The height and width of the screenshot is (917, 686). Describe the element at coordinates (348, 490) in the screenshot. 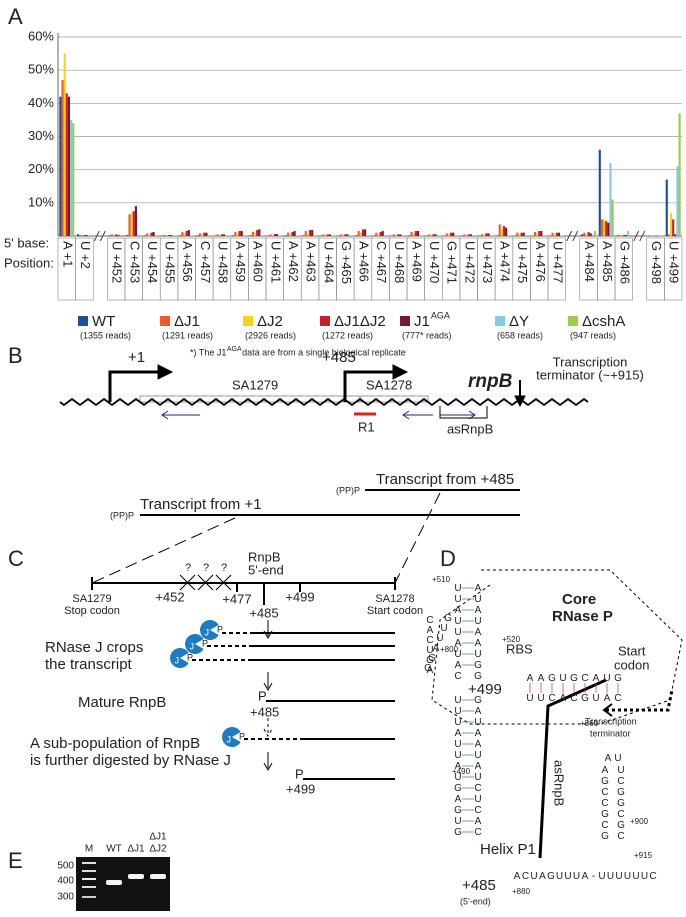

I see `transcript-end: (PP)P` at that location.